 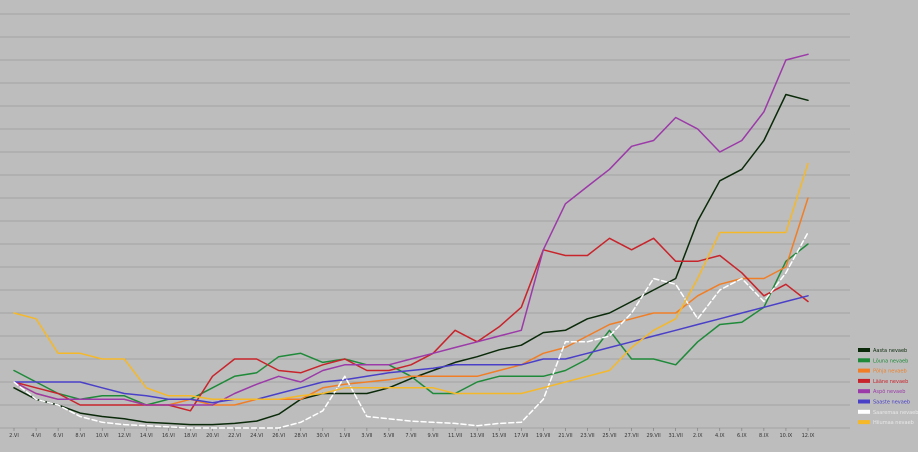 What do you see at coordinates (609, 436) in the screenshot?
I see `x-tick-label: 25.VII` at bounding box center [609, 436].